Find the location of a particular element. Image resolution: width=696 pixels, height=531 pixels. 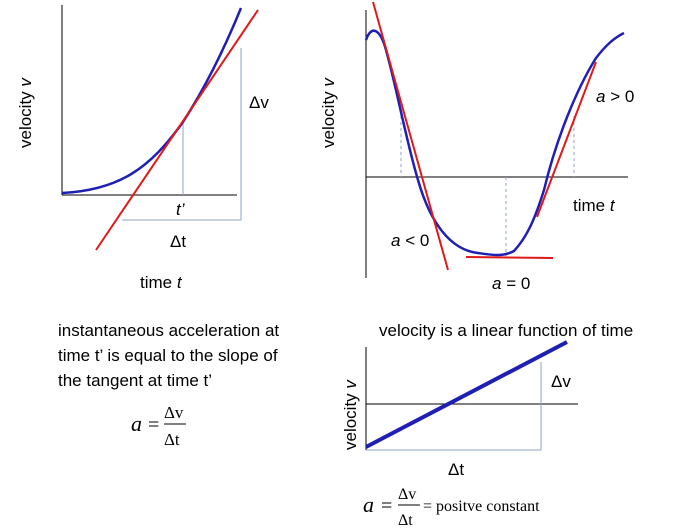

panel3-formula-rhs: = positve constant is located at coordinates (481, 506).